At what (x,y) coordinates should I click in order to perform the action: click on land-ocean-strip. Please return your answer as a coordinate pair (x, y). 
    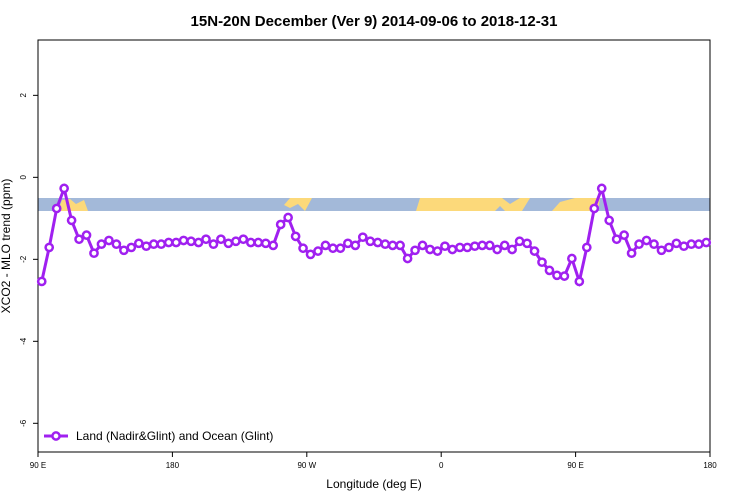
    Looking at the image, I should click on (374, 204).